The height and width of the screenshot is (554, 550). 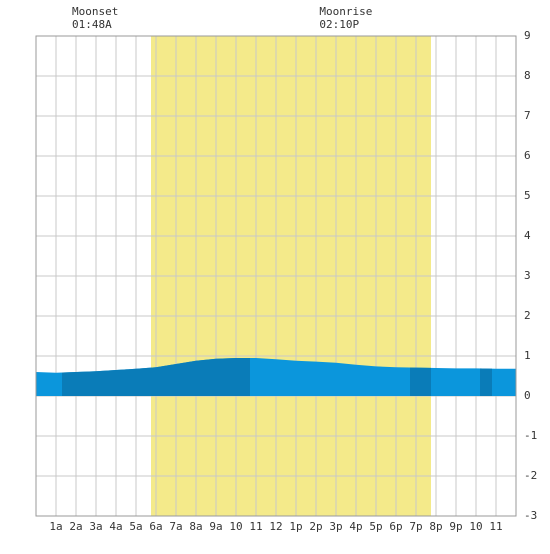 What do you see at coordinates (527, 315) in the screenshot?
I see `y-tick-label: 2` at bounding box center [527, 315].